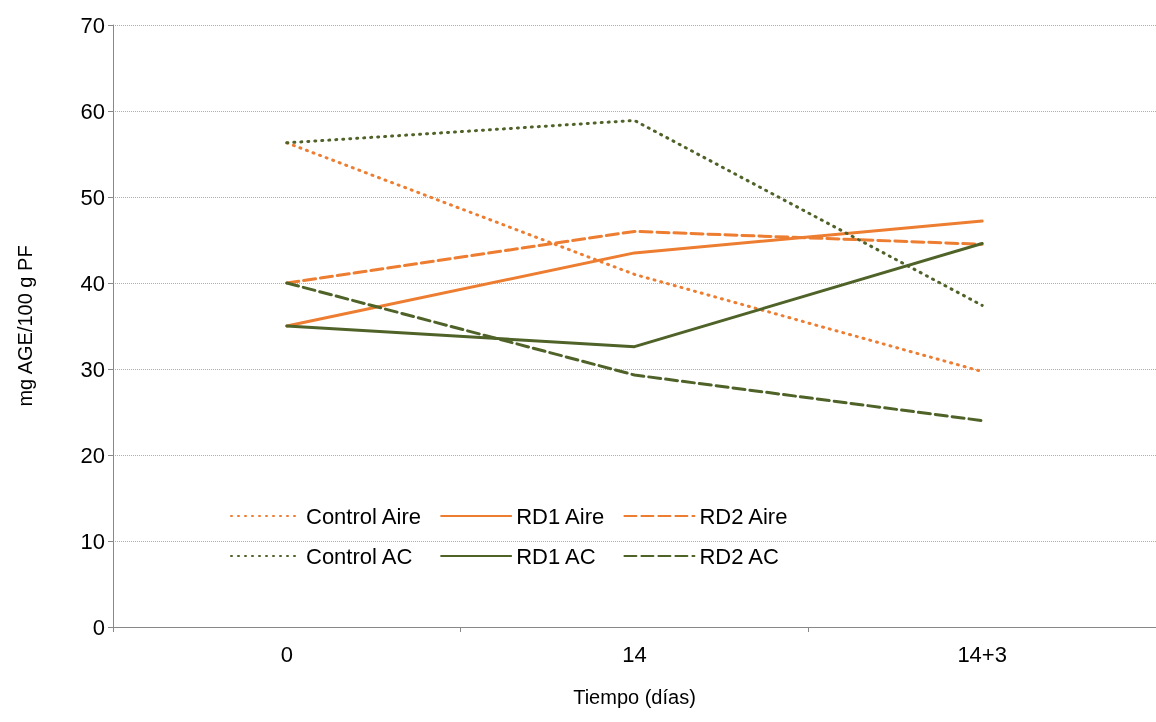  Describe the element at coordinates (363, 516) in the screenshot. I see `legend-label: Control Aire` at that location.